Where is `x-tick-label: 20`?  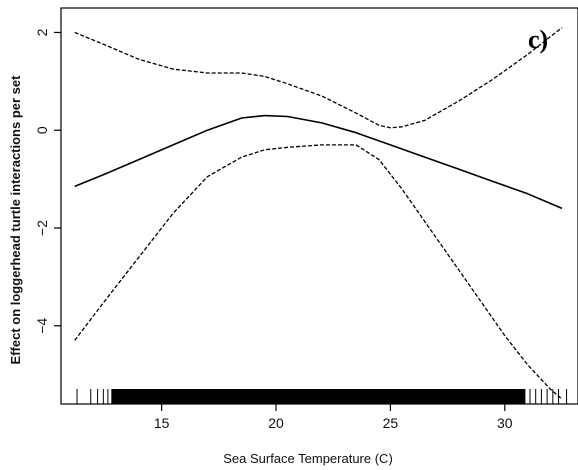 x-tick-label: 20 is located at coordinates (276, 423).